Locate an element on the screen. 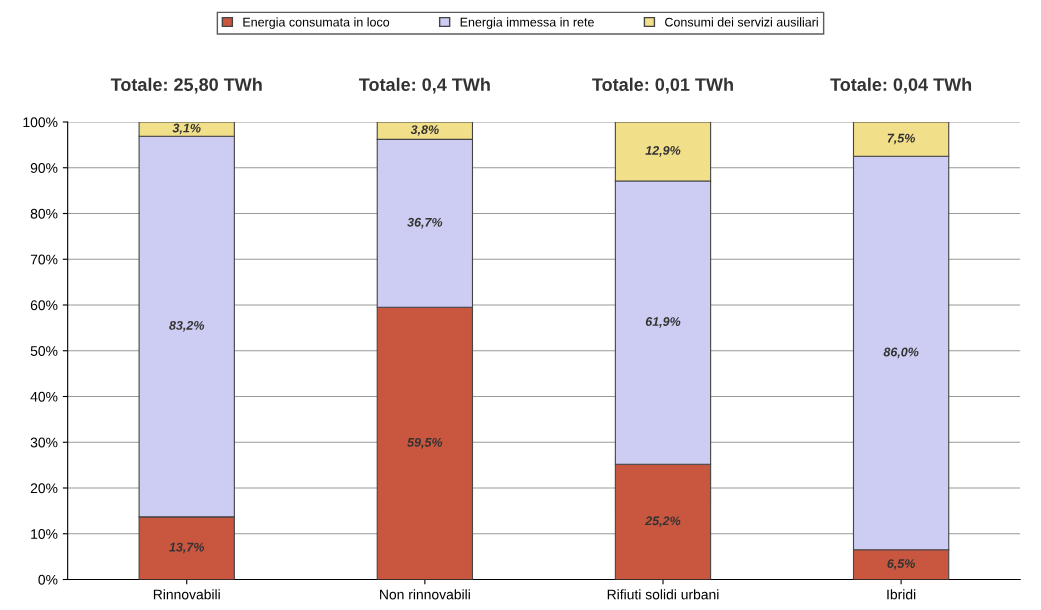 The image size is (1041, 610). x-tick-label: Non rinnovabili is located at coordinates (425, 594).